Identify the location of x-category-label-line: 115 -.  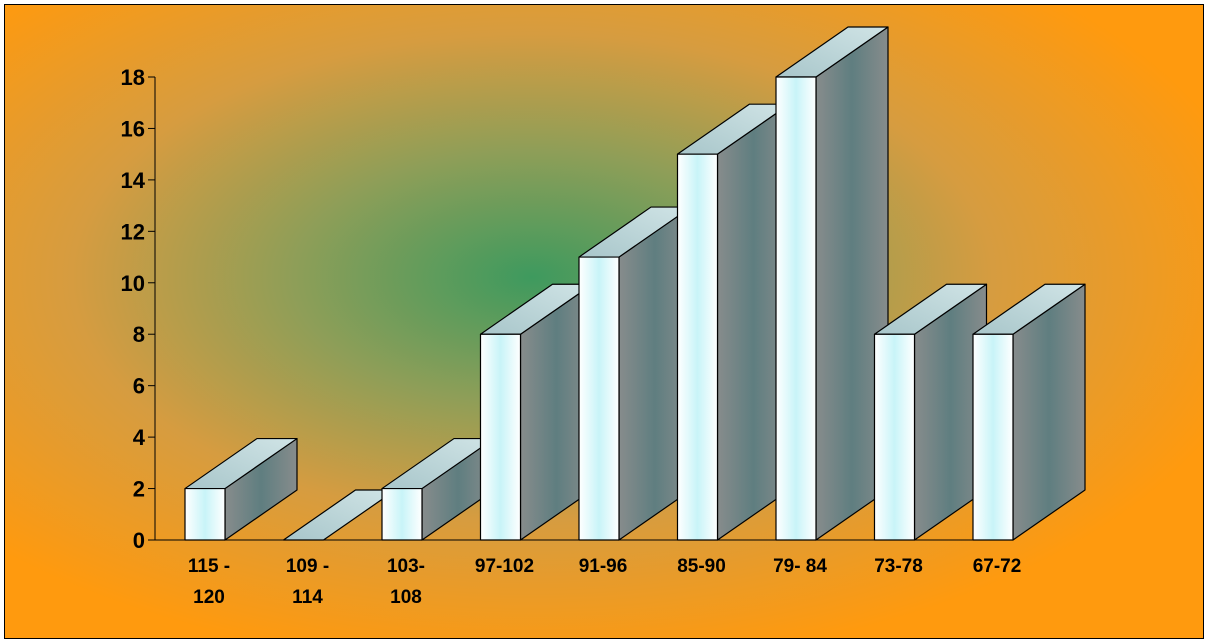
(209, 566).